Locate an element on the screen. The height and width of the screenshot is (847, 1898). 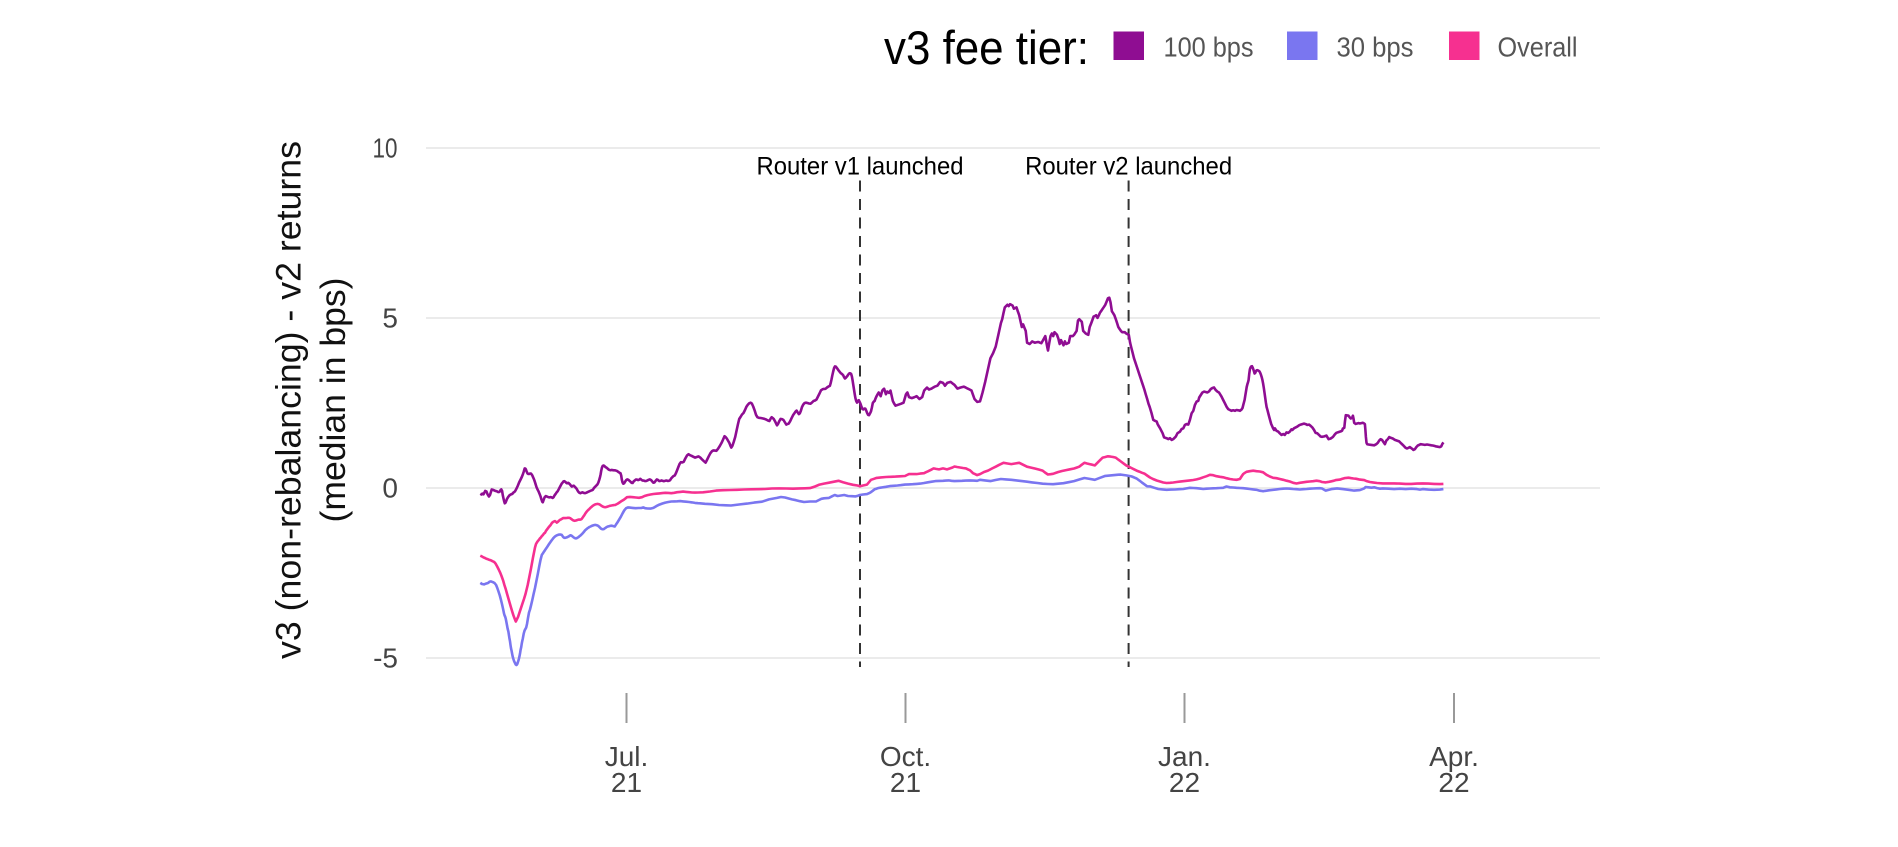
svg-text: 100 bps is located at coordinates (1209, 47).